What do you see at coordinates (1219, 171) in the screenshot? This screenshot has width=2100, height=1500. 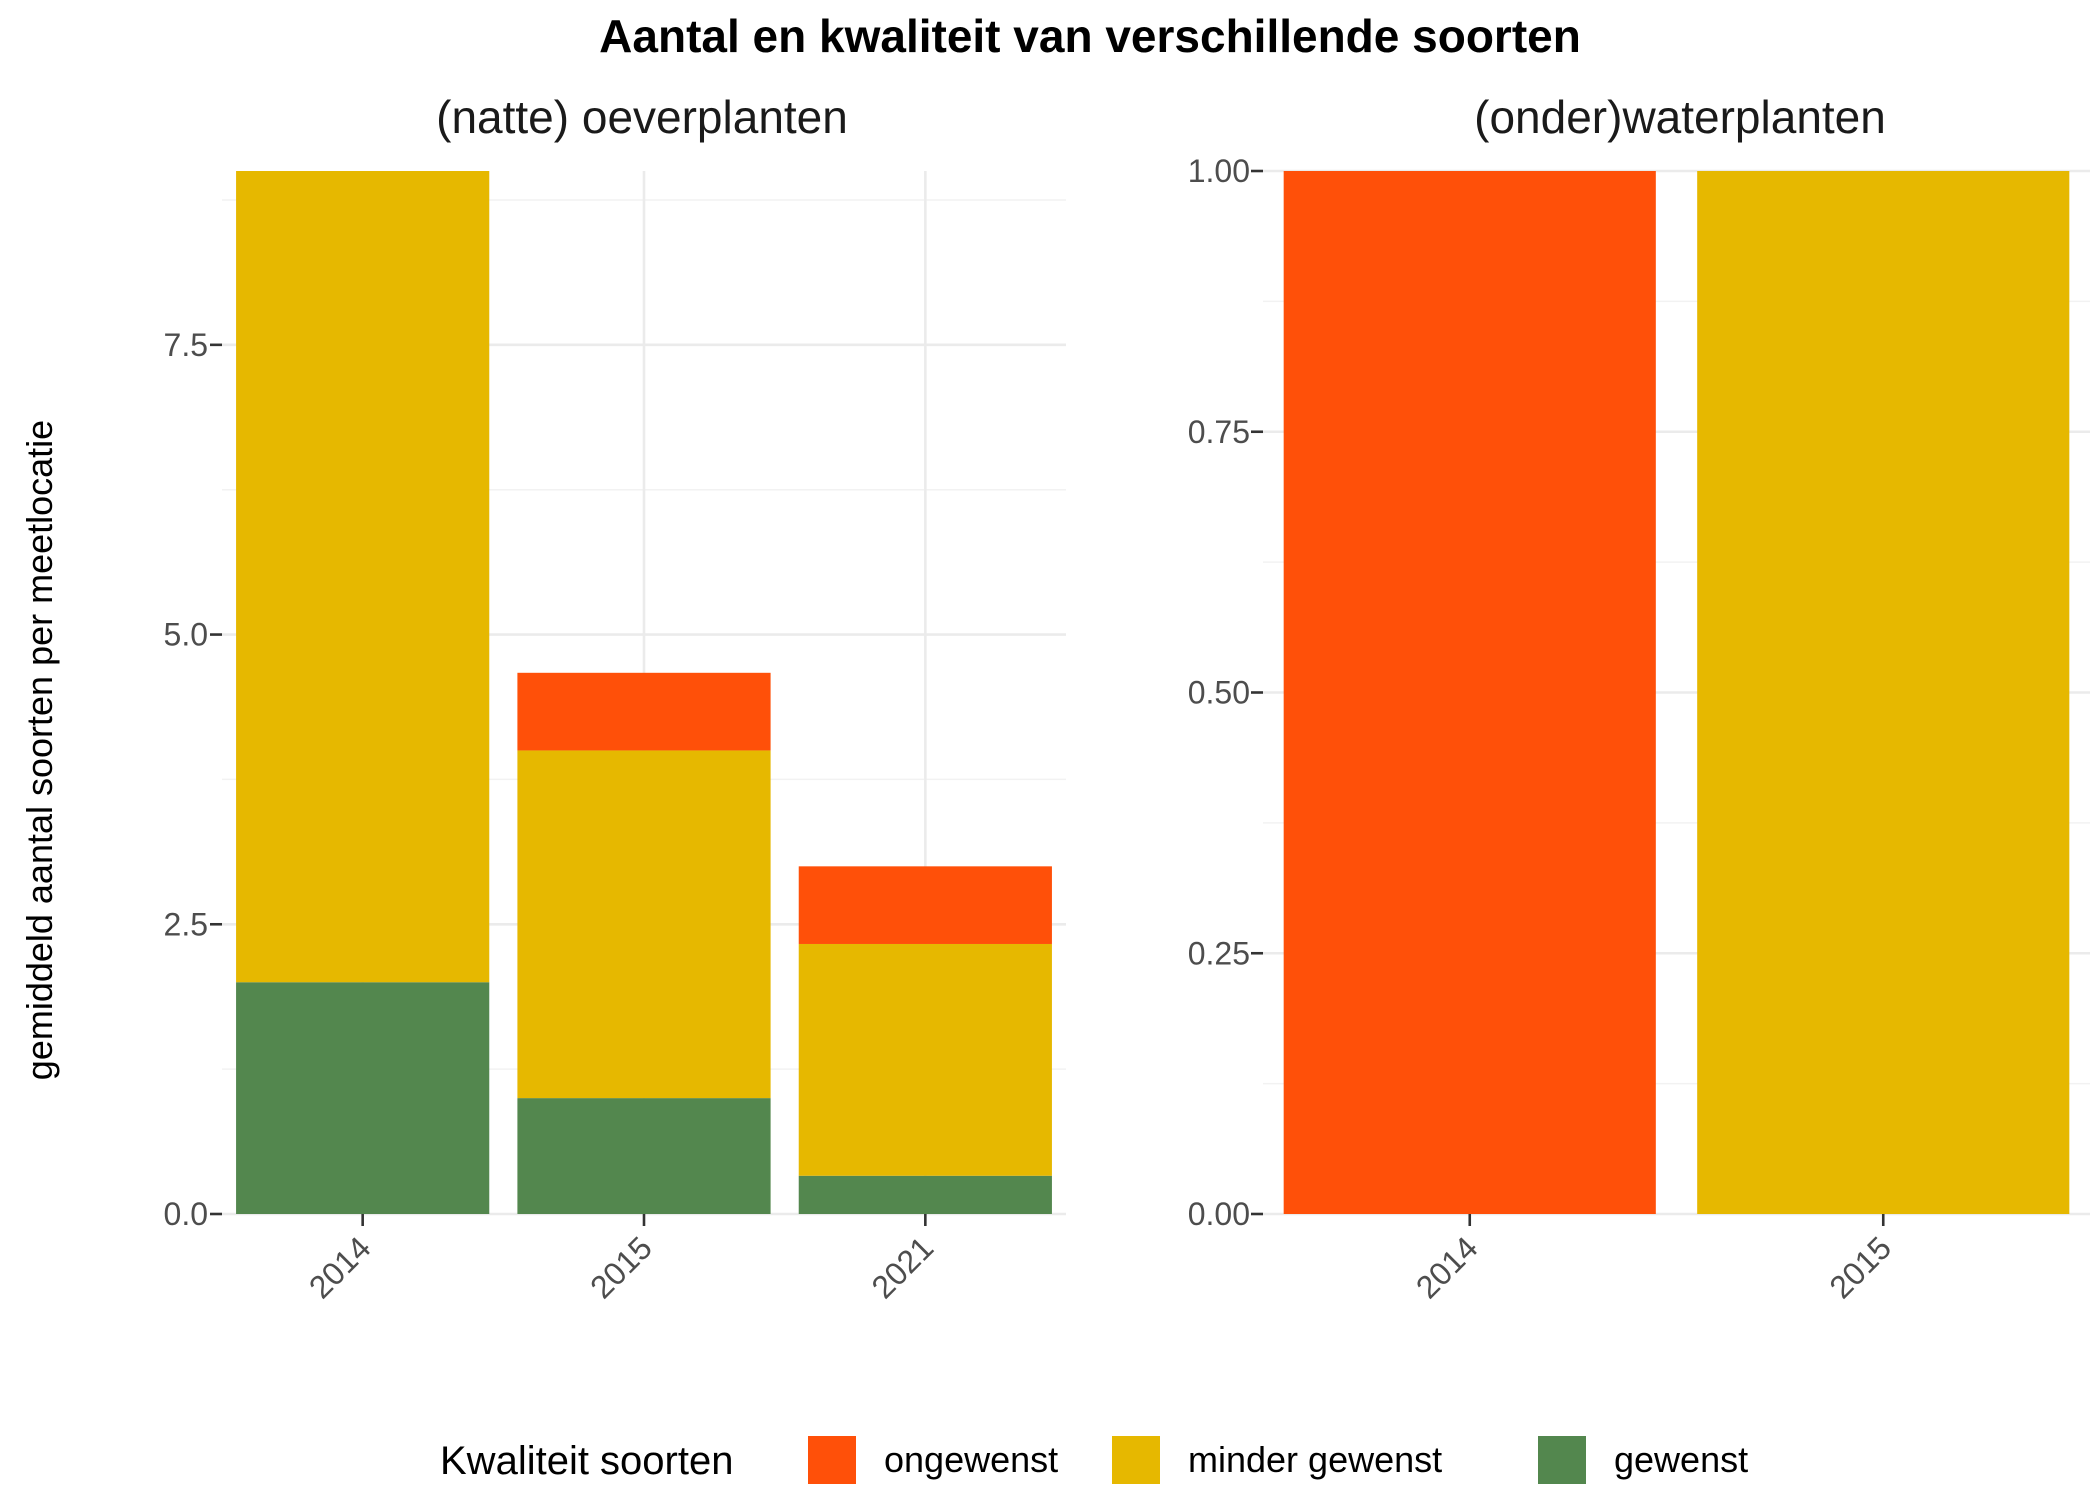 I see `y-tick-label: 1.00` at bounding box center [1219, 171].